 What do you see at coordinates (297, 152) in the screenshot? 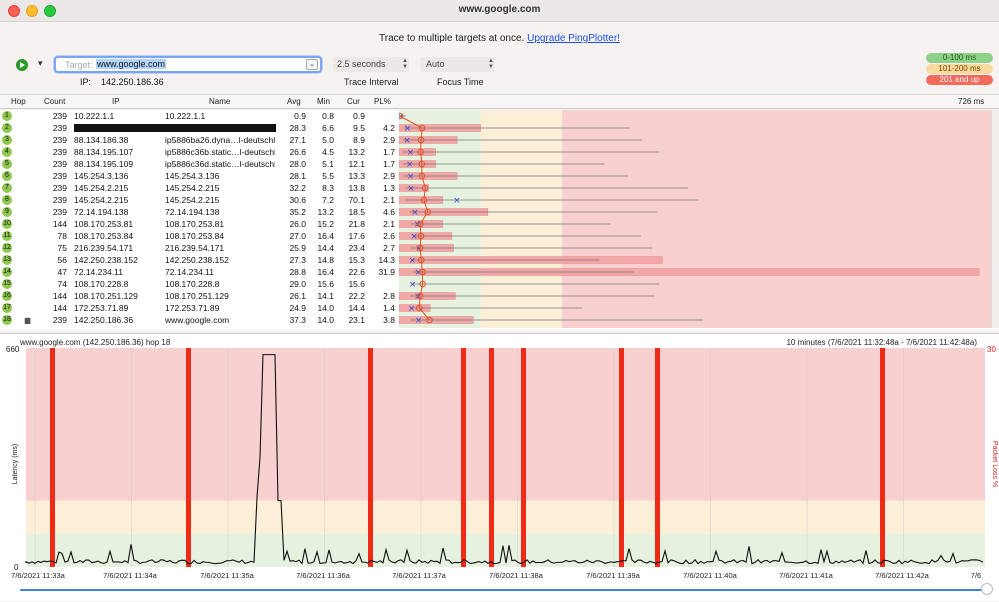
I see `cell-avg: 26.6` at bounding box center [297, 152].